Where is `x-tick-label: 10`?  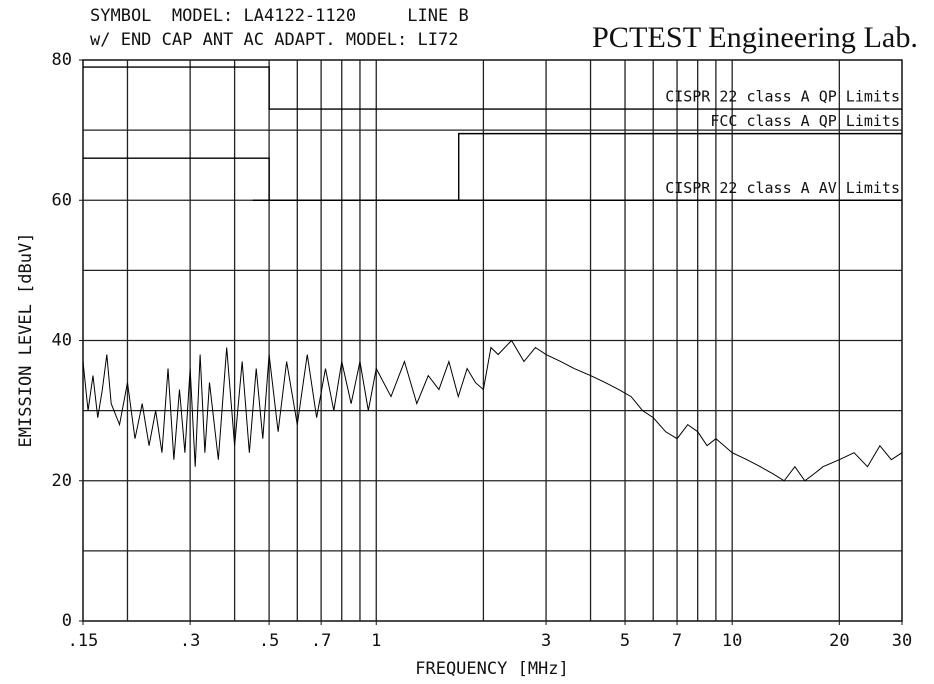
x-tick-label: 10 is located at coordinates (732, 641).